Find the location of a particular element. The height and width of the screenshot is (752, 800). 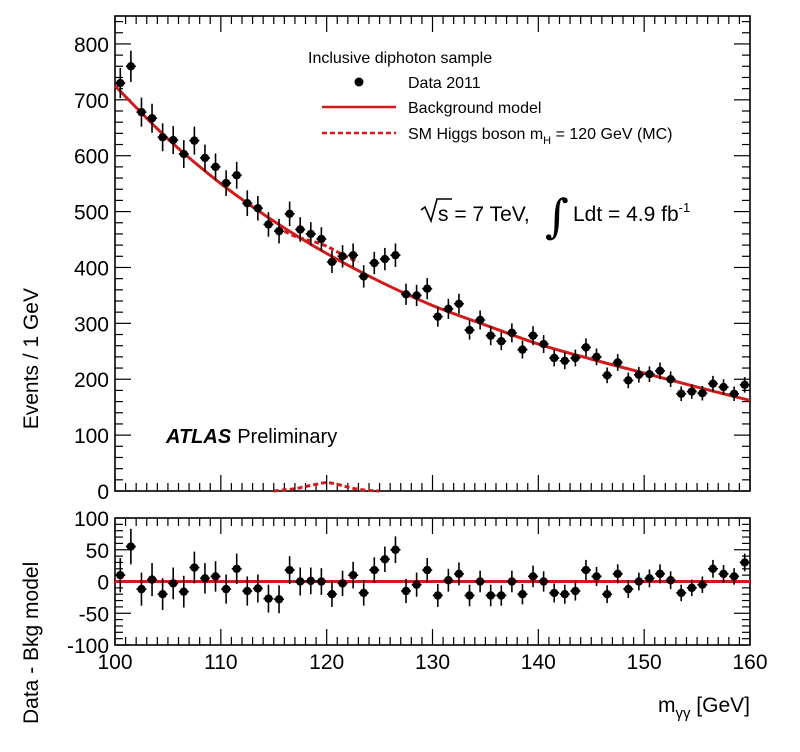

x-tick-label: 110 is located at coordinates (220, 662).